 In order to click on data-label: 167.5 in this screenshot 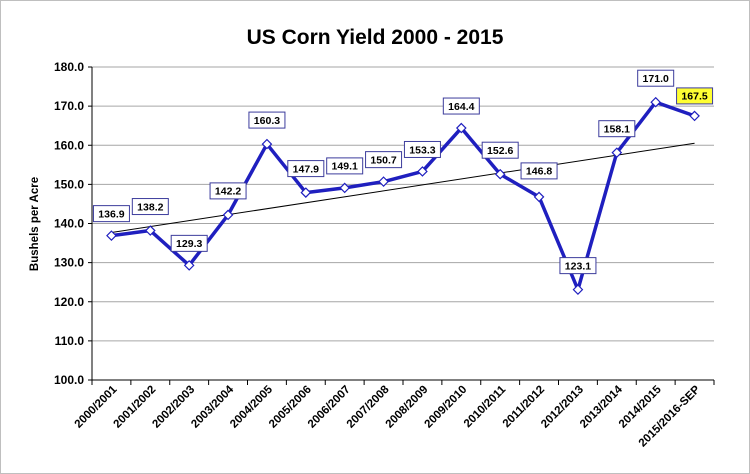, I will do `click(694, 97)`.